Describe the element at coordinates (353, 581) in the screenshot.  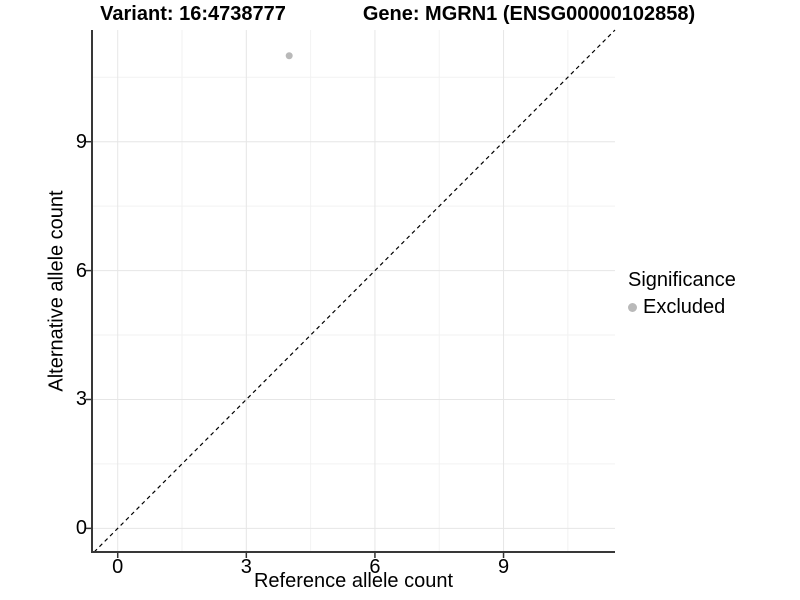
I see `x-axis-title: Reference allele count` at that location.